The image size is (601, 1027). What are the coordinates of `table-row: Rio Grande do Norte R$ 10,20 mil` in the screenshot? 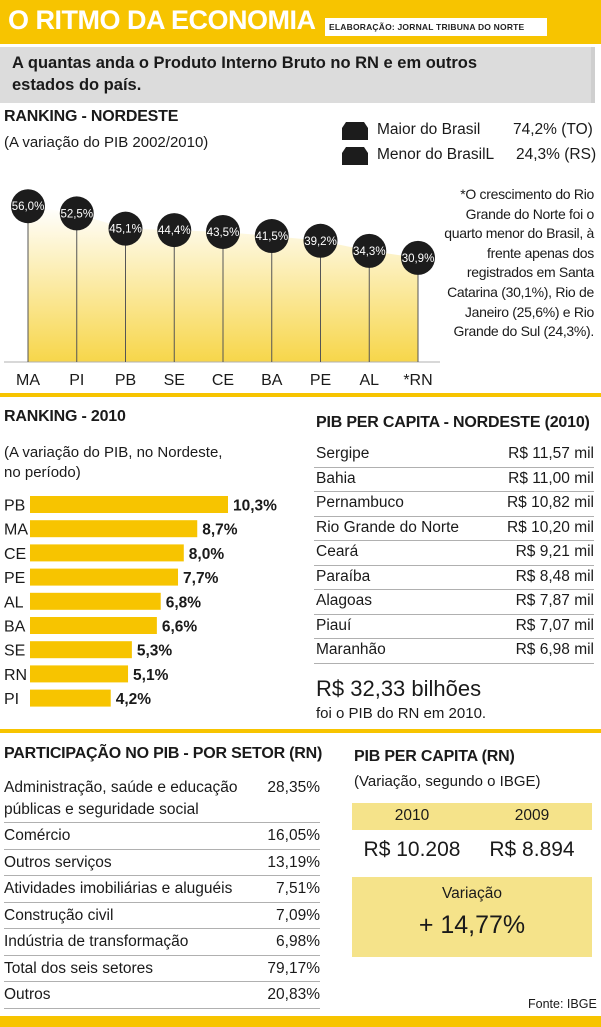 It's located at (454, 529).